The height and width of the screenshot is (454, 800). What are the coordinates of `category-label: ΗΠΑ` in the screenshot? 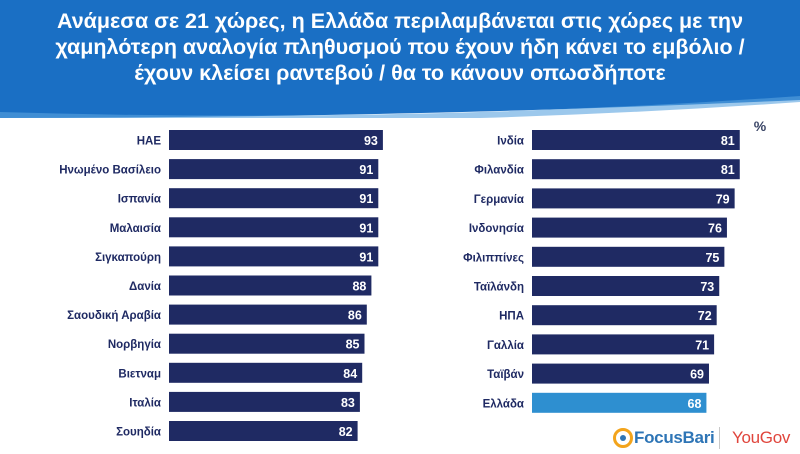 It's located at (511, 317).